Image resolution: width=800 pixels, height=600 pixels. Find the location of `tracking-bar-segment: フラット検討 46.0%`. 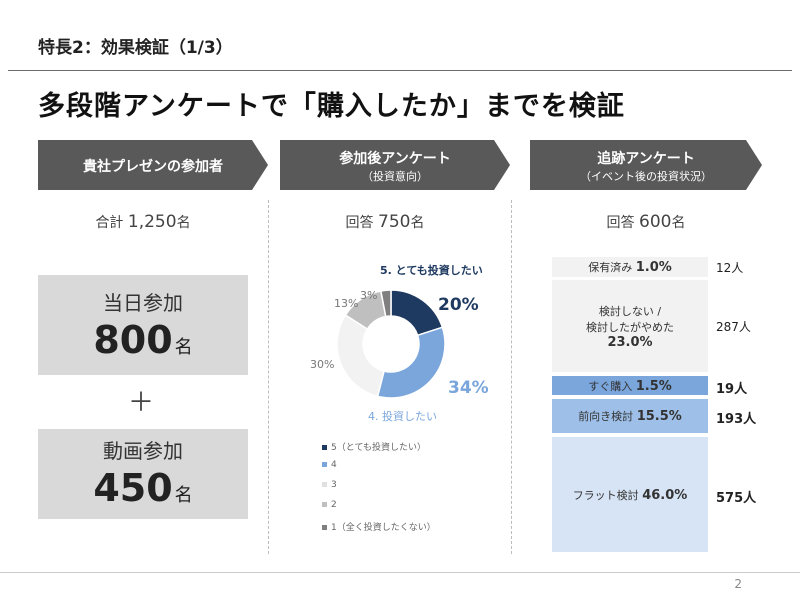

tracking-bar-segment: フラット検討 46.0% is located at coordinates (630, 494).